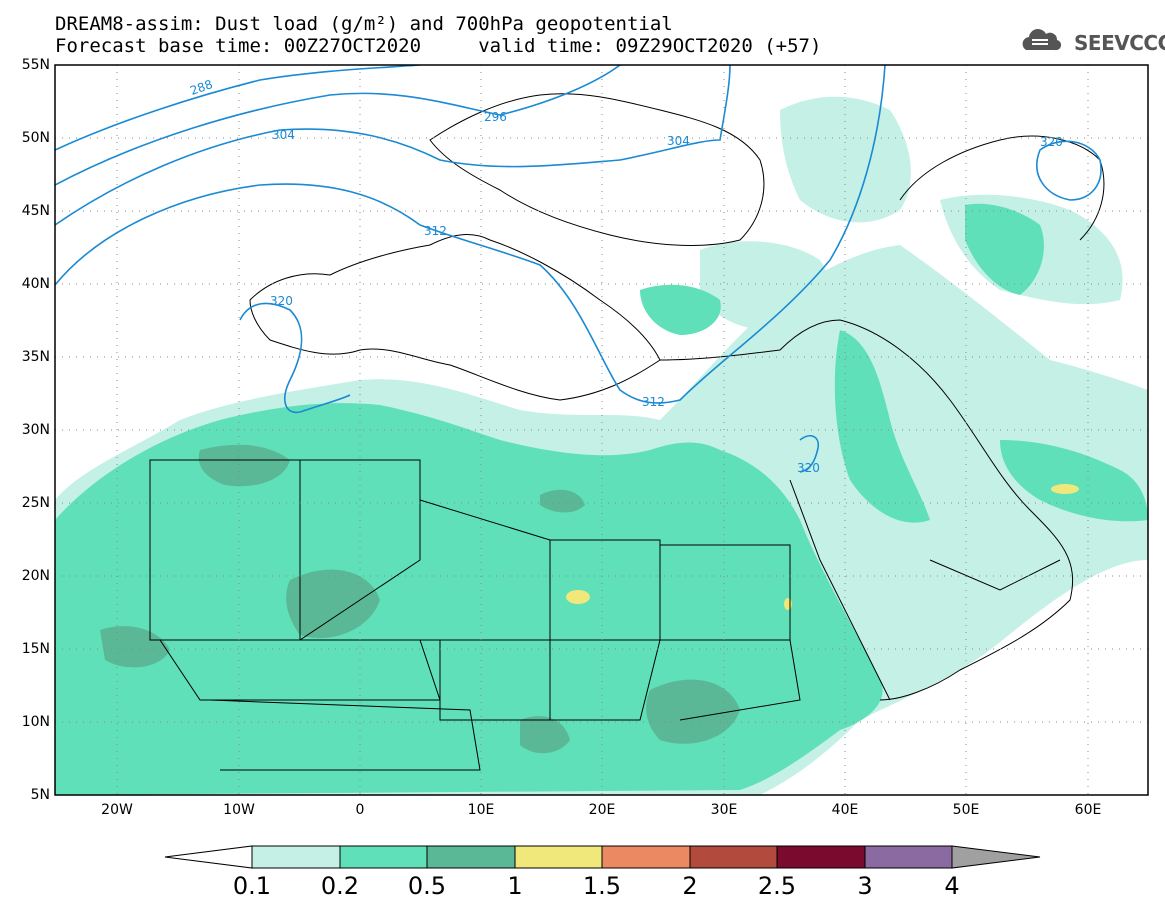  What do you see at coordinates (1119, 43) in the screenshot?
I see `logo-text: SEEVCCC` at bounding box center [1119, 43].